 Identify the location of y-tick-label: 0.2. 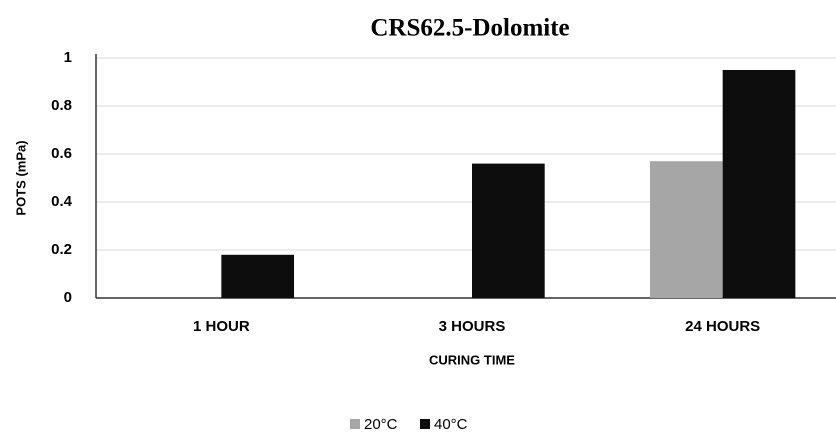
(61, 249).